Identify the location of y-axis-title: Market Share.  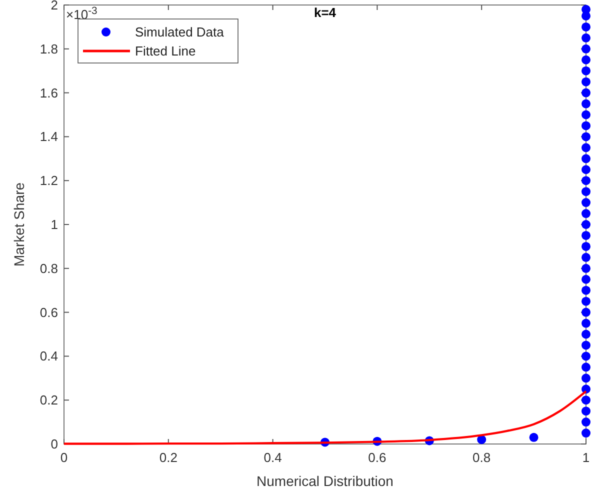
(19, 224).